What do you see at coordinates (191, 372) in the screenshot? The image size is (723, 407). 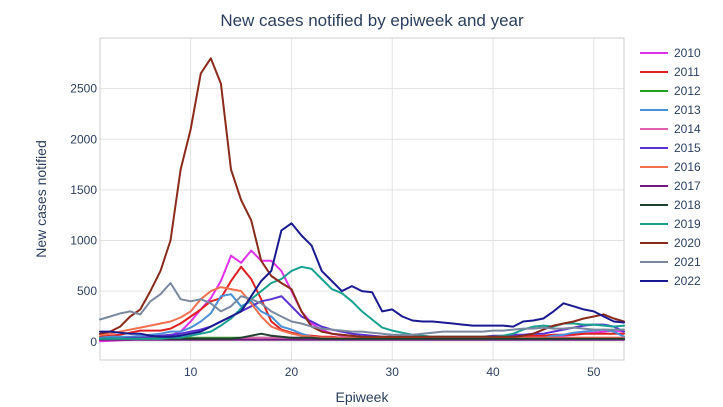 I see `x-tick-label: 10` at bounding box center [191, 372].